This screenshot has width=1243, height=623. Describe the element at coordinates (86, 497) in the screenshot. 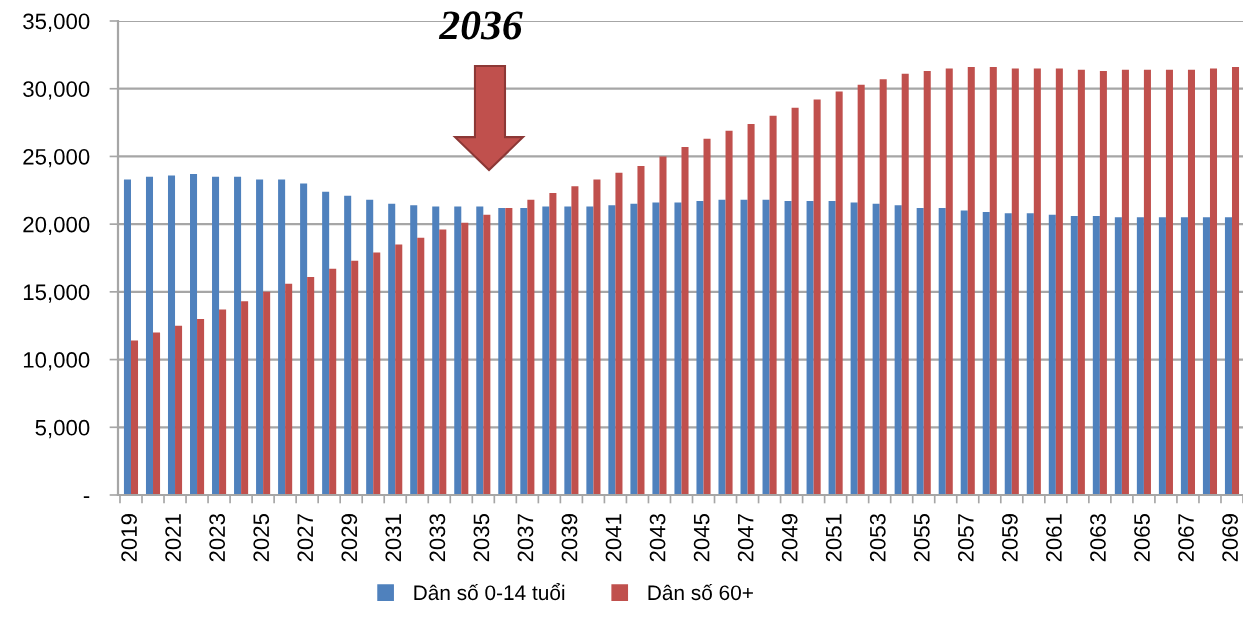

I see `y-tick-label: -` at that location.